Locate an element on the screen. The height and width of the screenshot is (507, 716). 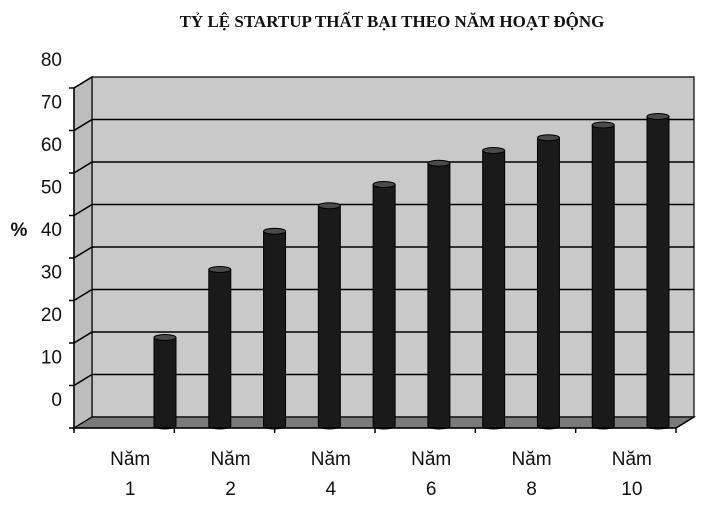
y-tick-label: 80 is located at coordinates (51, 60).